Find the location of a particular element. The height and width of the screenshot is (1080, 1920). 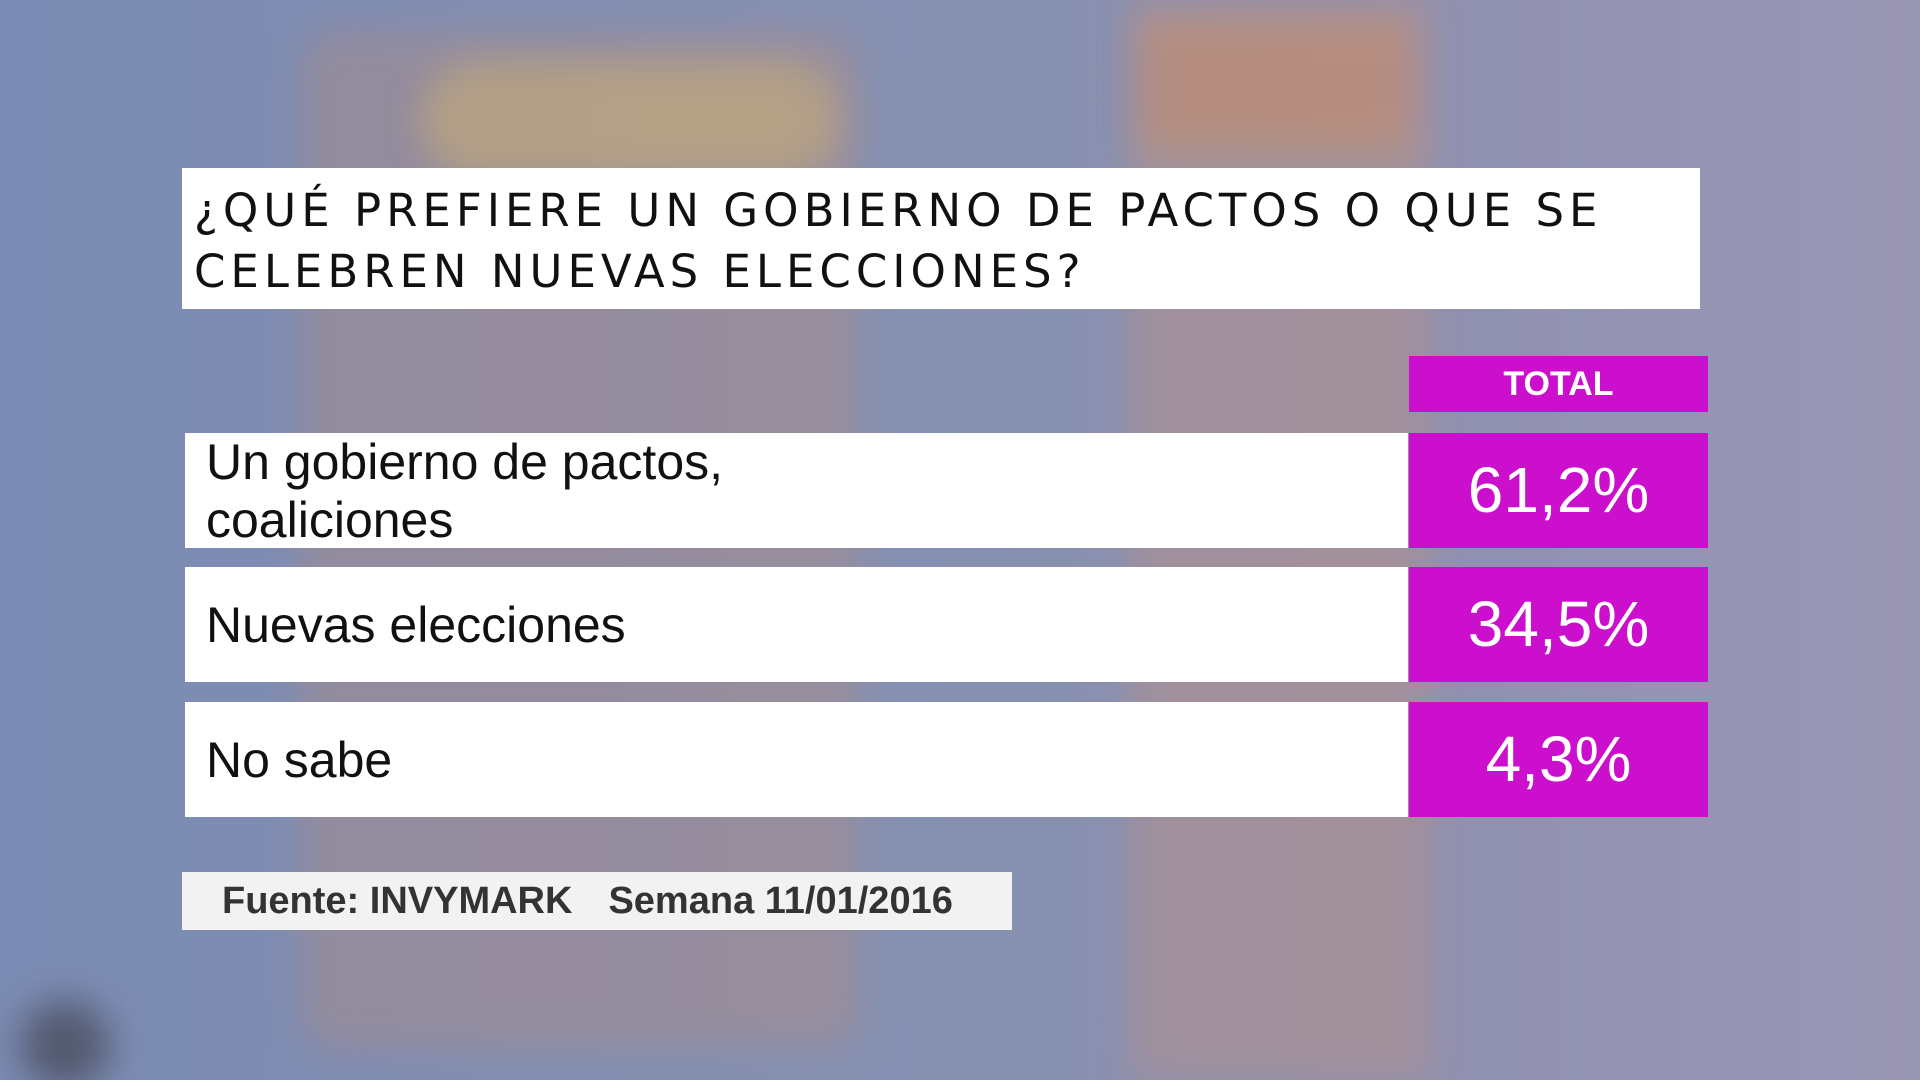

row-label: Un gobierno de pactos, coaliciones is located at coordinates (465, 490).